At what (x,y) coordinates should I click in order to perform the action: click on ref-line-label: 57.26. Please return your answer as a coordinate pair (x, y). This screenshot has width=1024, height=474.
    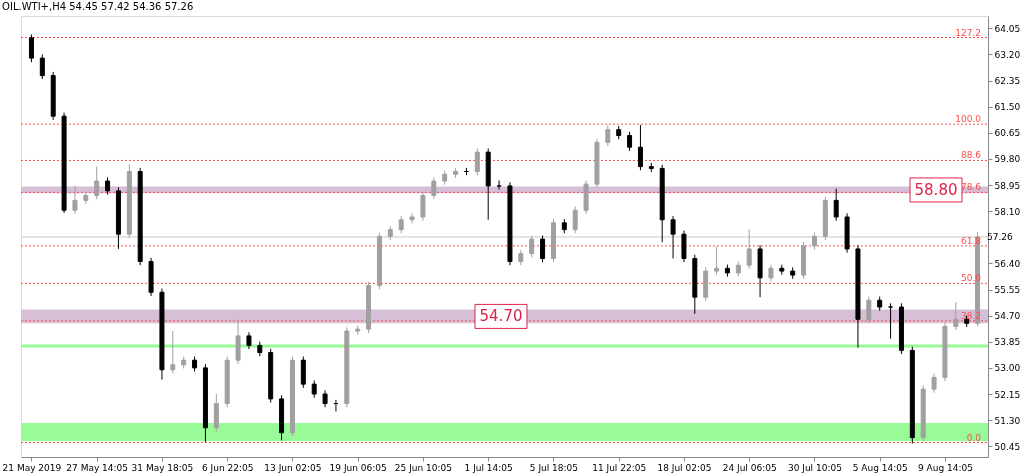
    Looking at the image, I should click on (1000, 236).